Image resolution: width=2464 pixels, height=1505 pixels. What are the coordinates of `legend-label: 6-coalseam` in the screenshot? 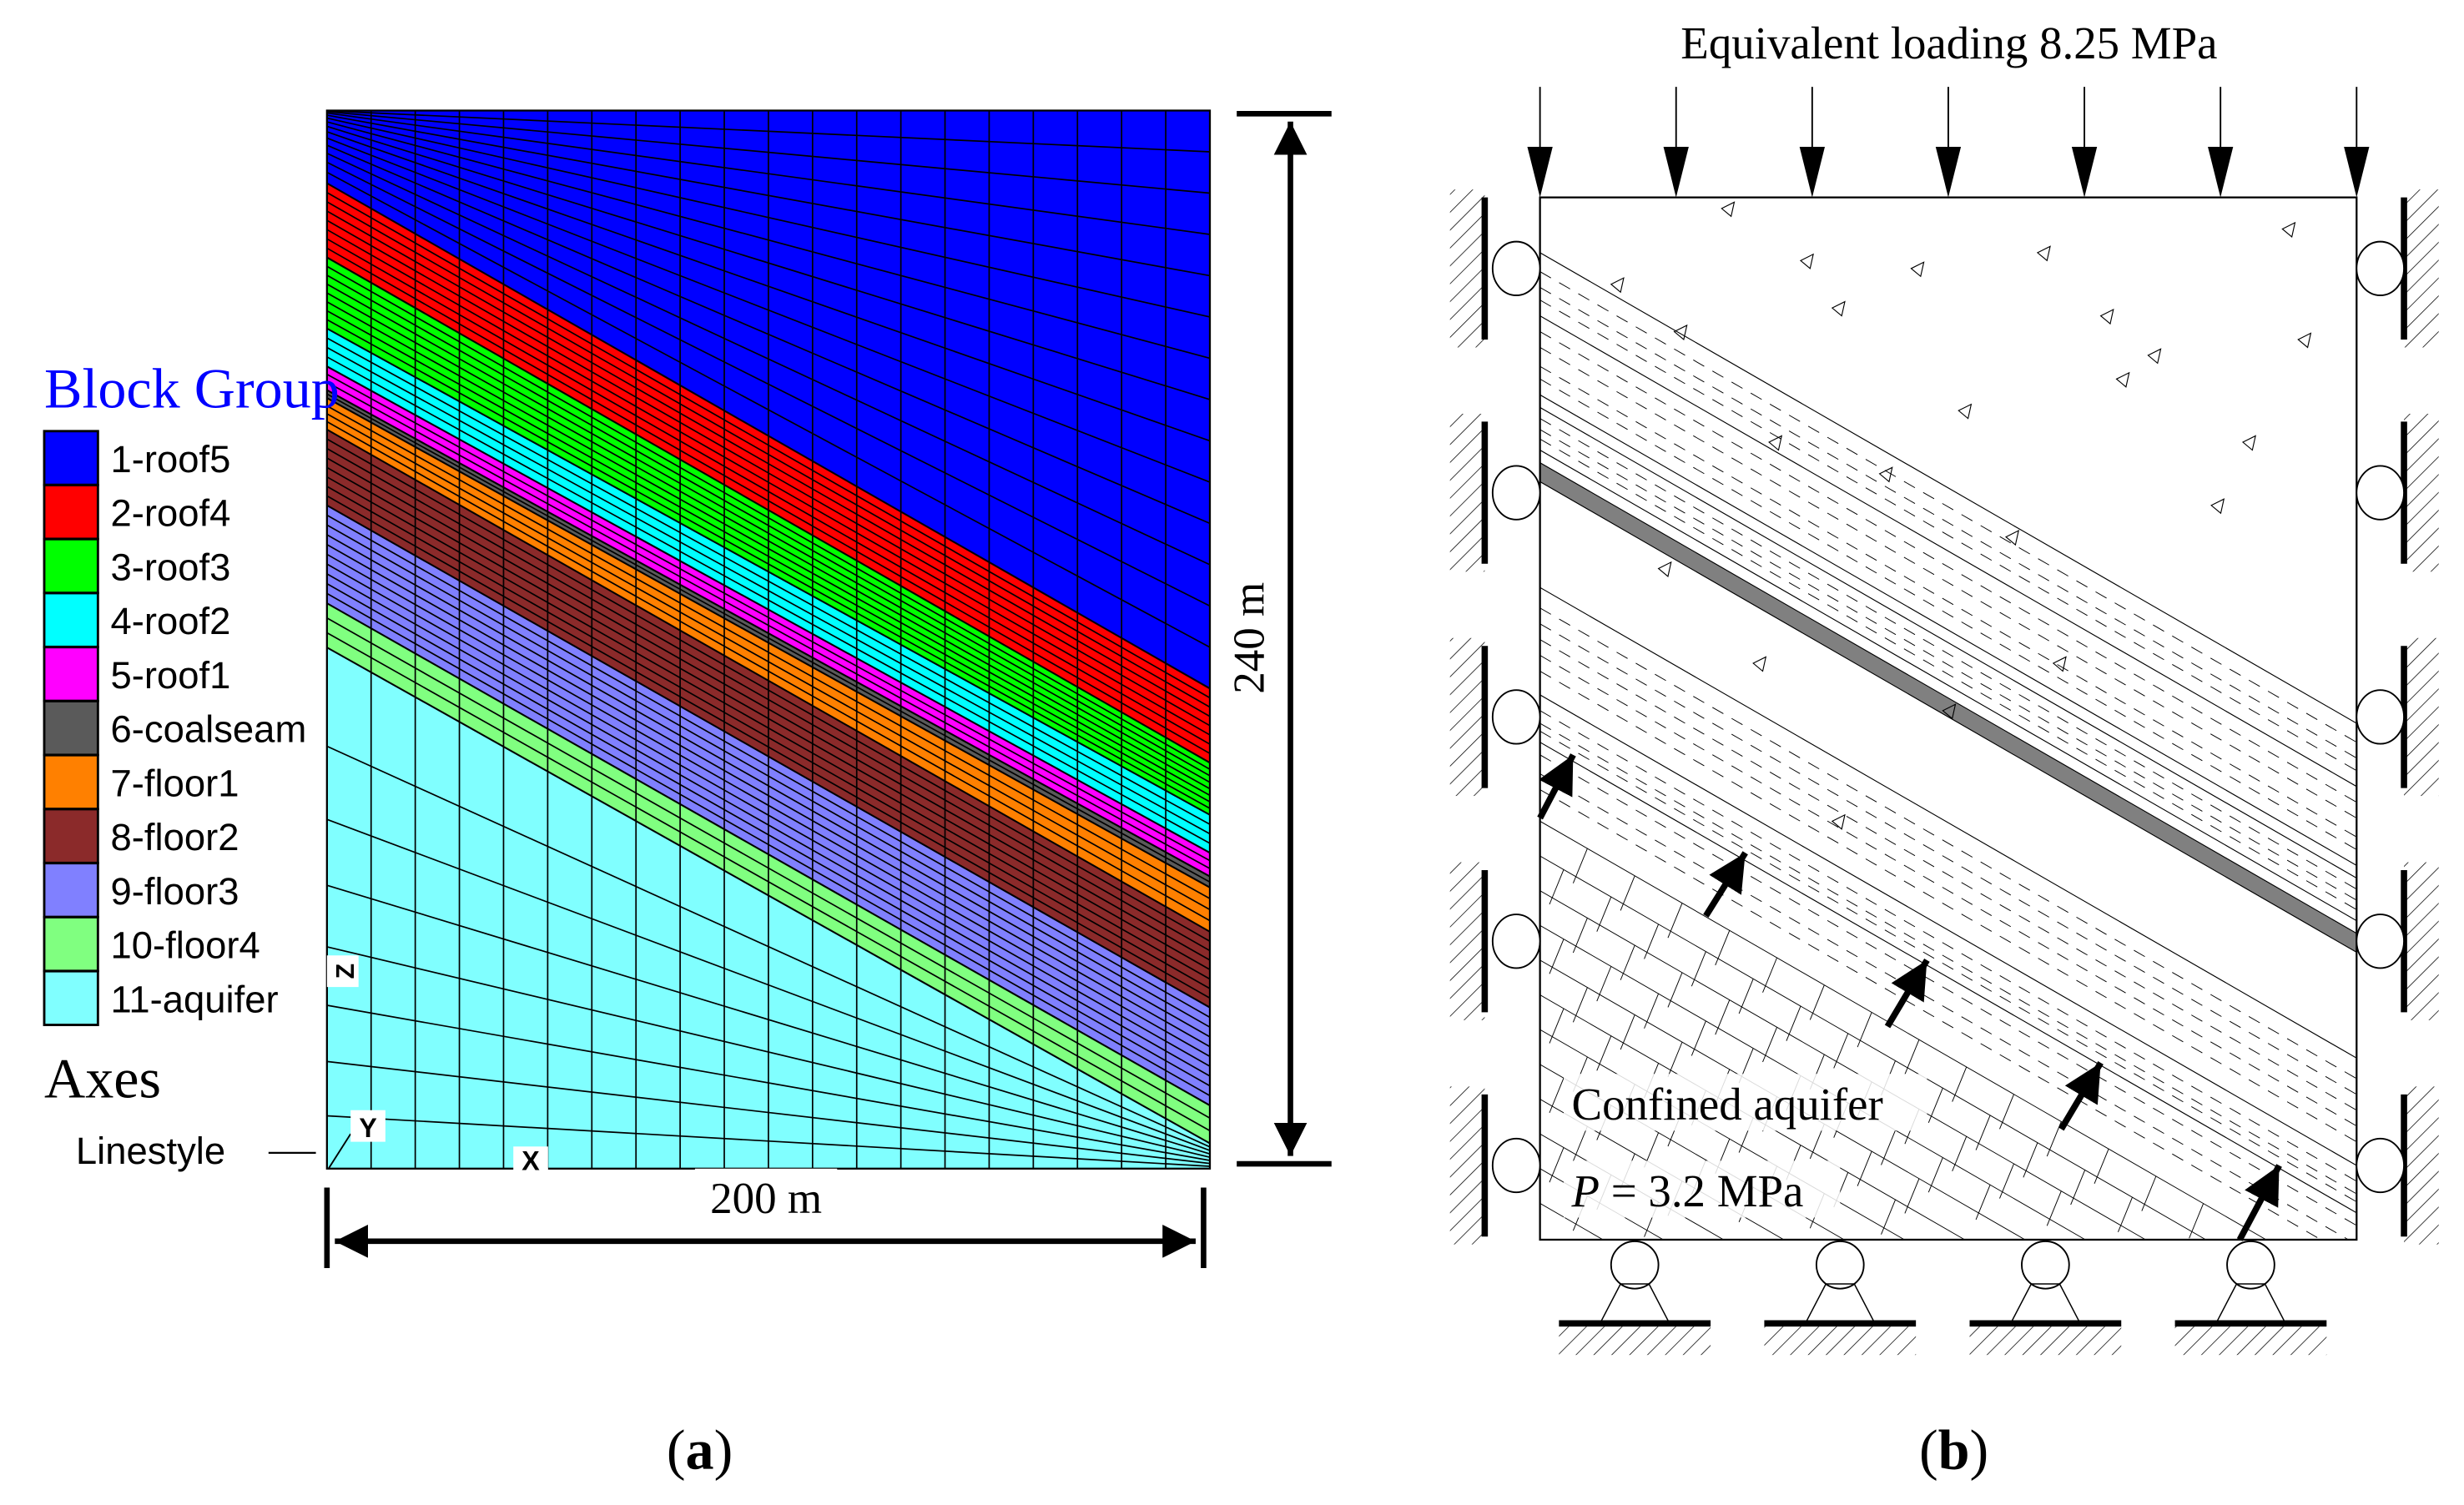 It's located at (209, 729).